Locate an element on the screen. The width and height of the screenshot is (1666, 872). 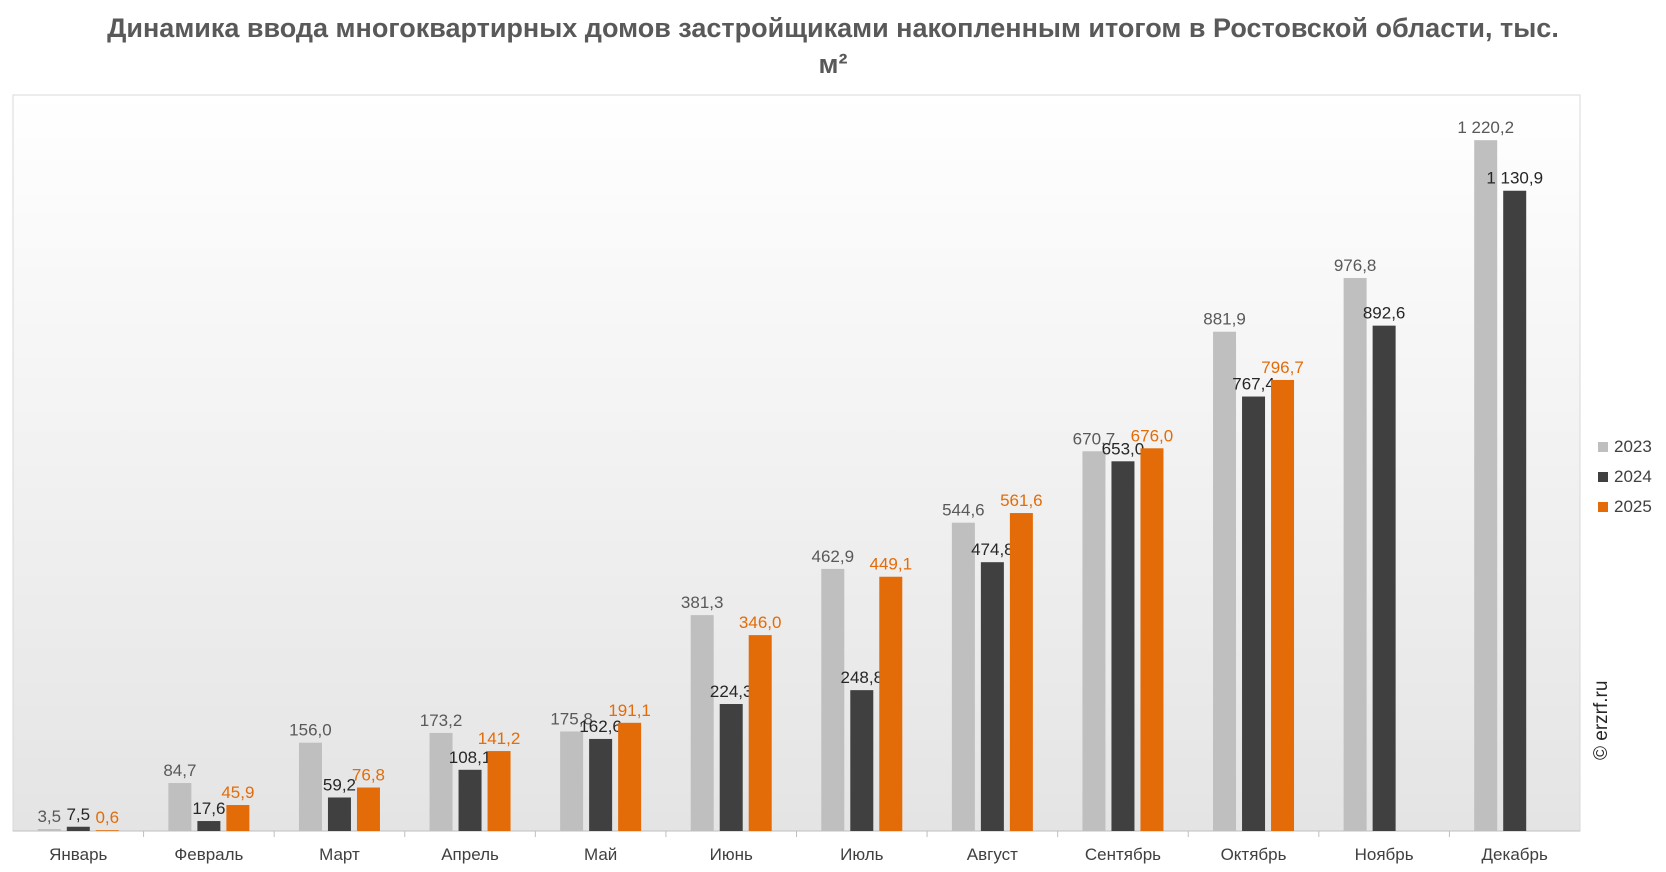
data-label-2025: 561,6 is located at coordinates (1021, 500).